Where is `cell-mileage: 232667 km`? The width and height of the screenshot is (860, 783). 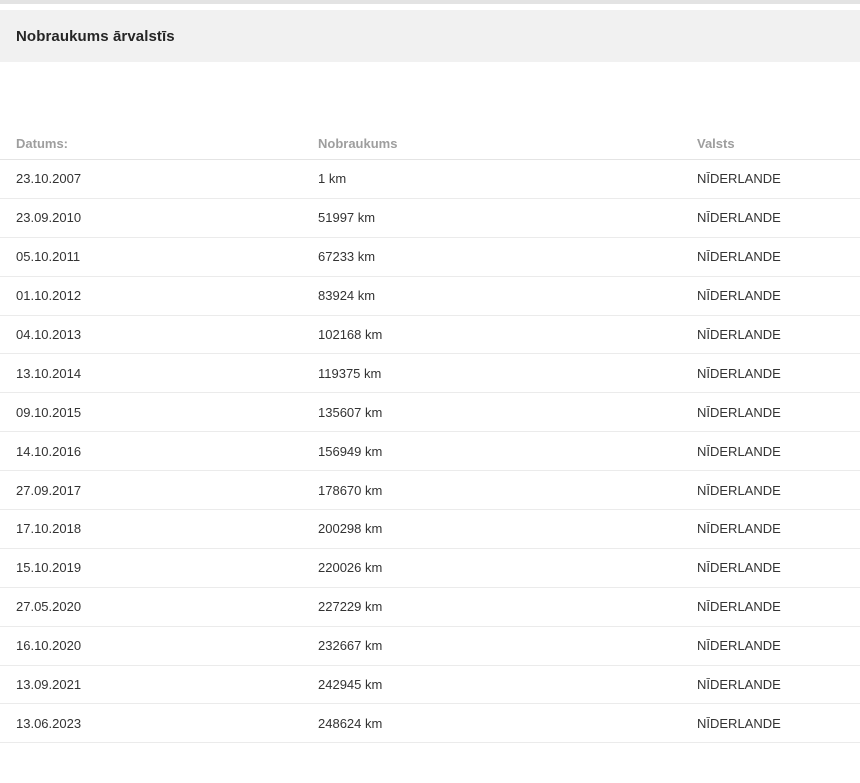
cell-mileage: 232667 km is located at coordinates (350, 646).